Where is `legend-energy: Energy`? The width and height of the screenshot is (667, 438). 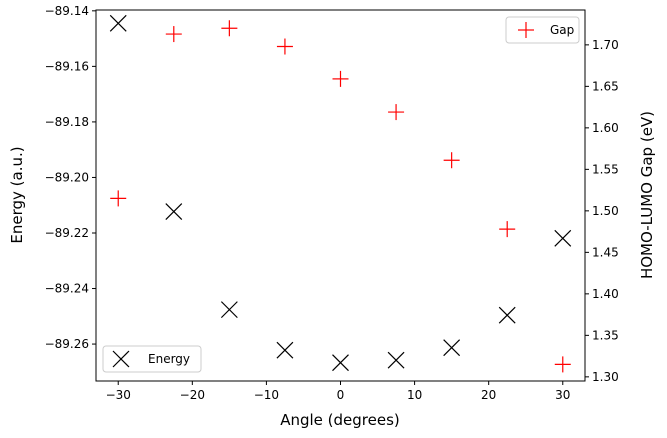
legend-energy: Energy is located at coordinates (152, 359).